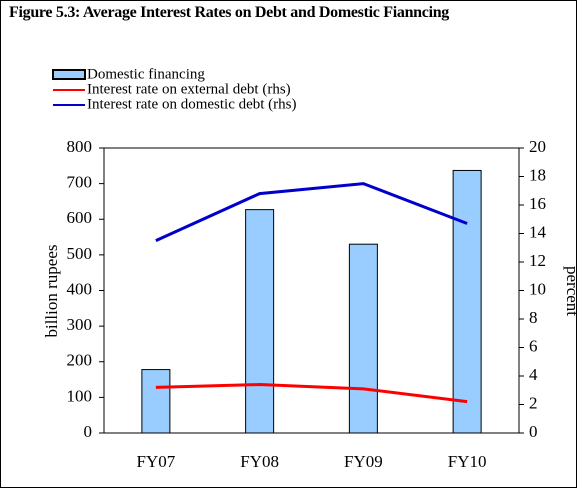  What do you see at coordinates (156, 461) in the screenshot?
I see `x-tick-label: FY07` at bounding box center [156, 461].